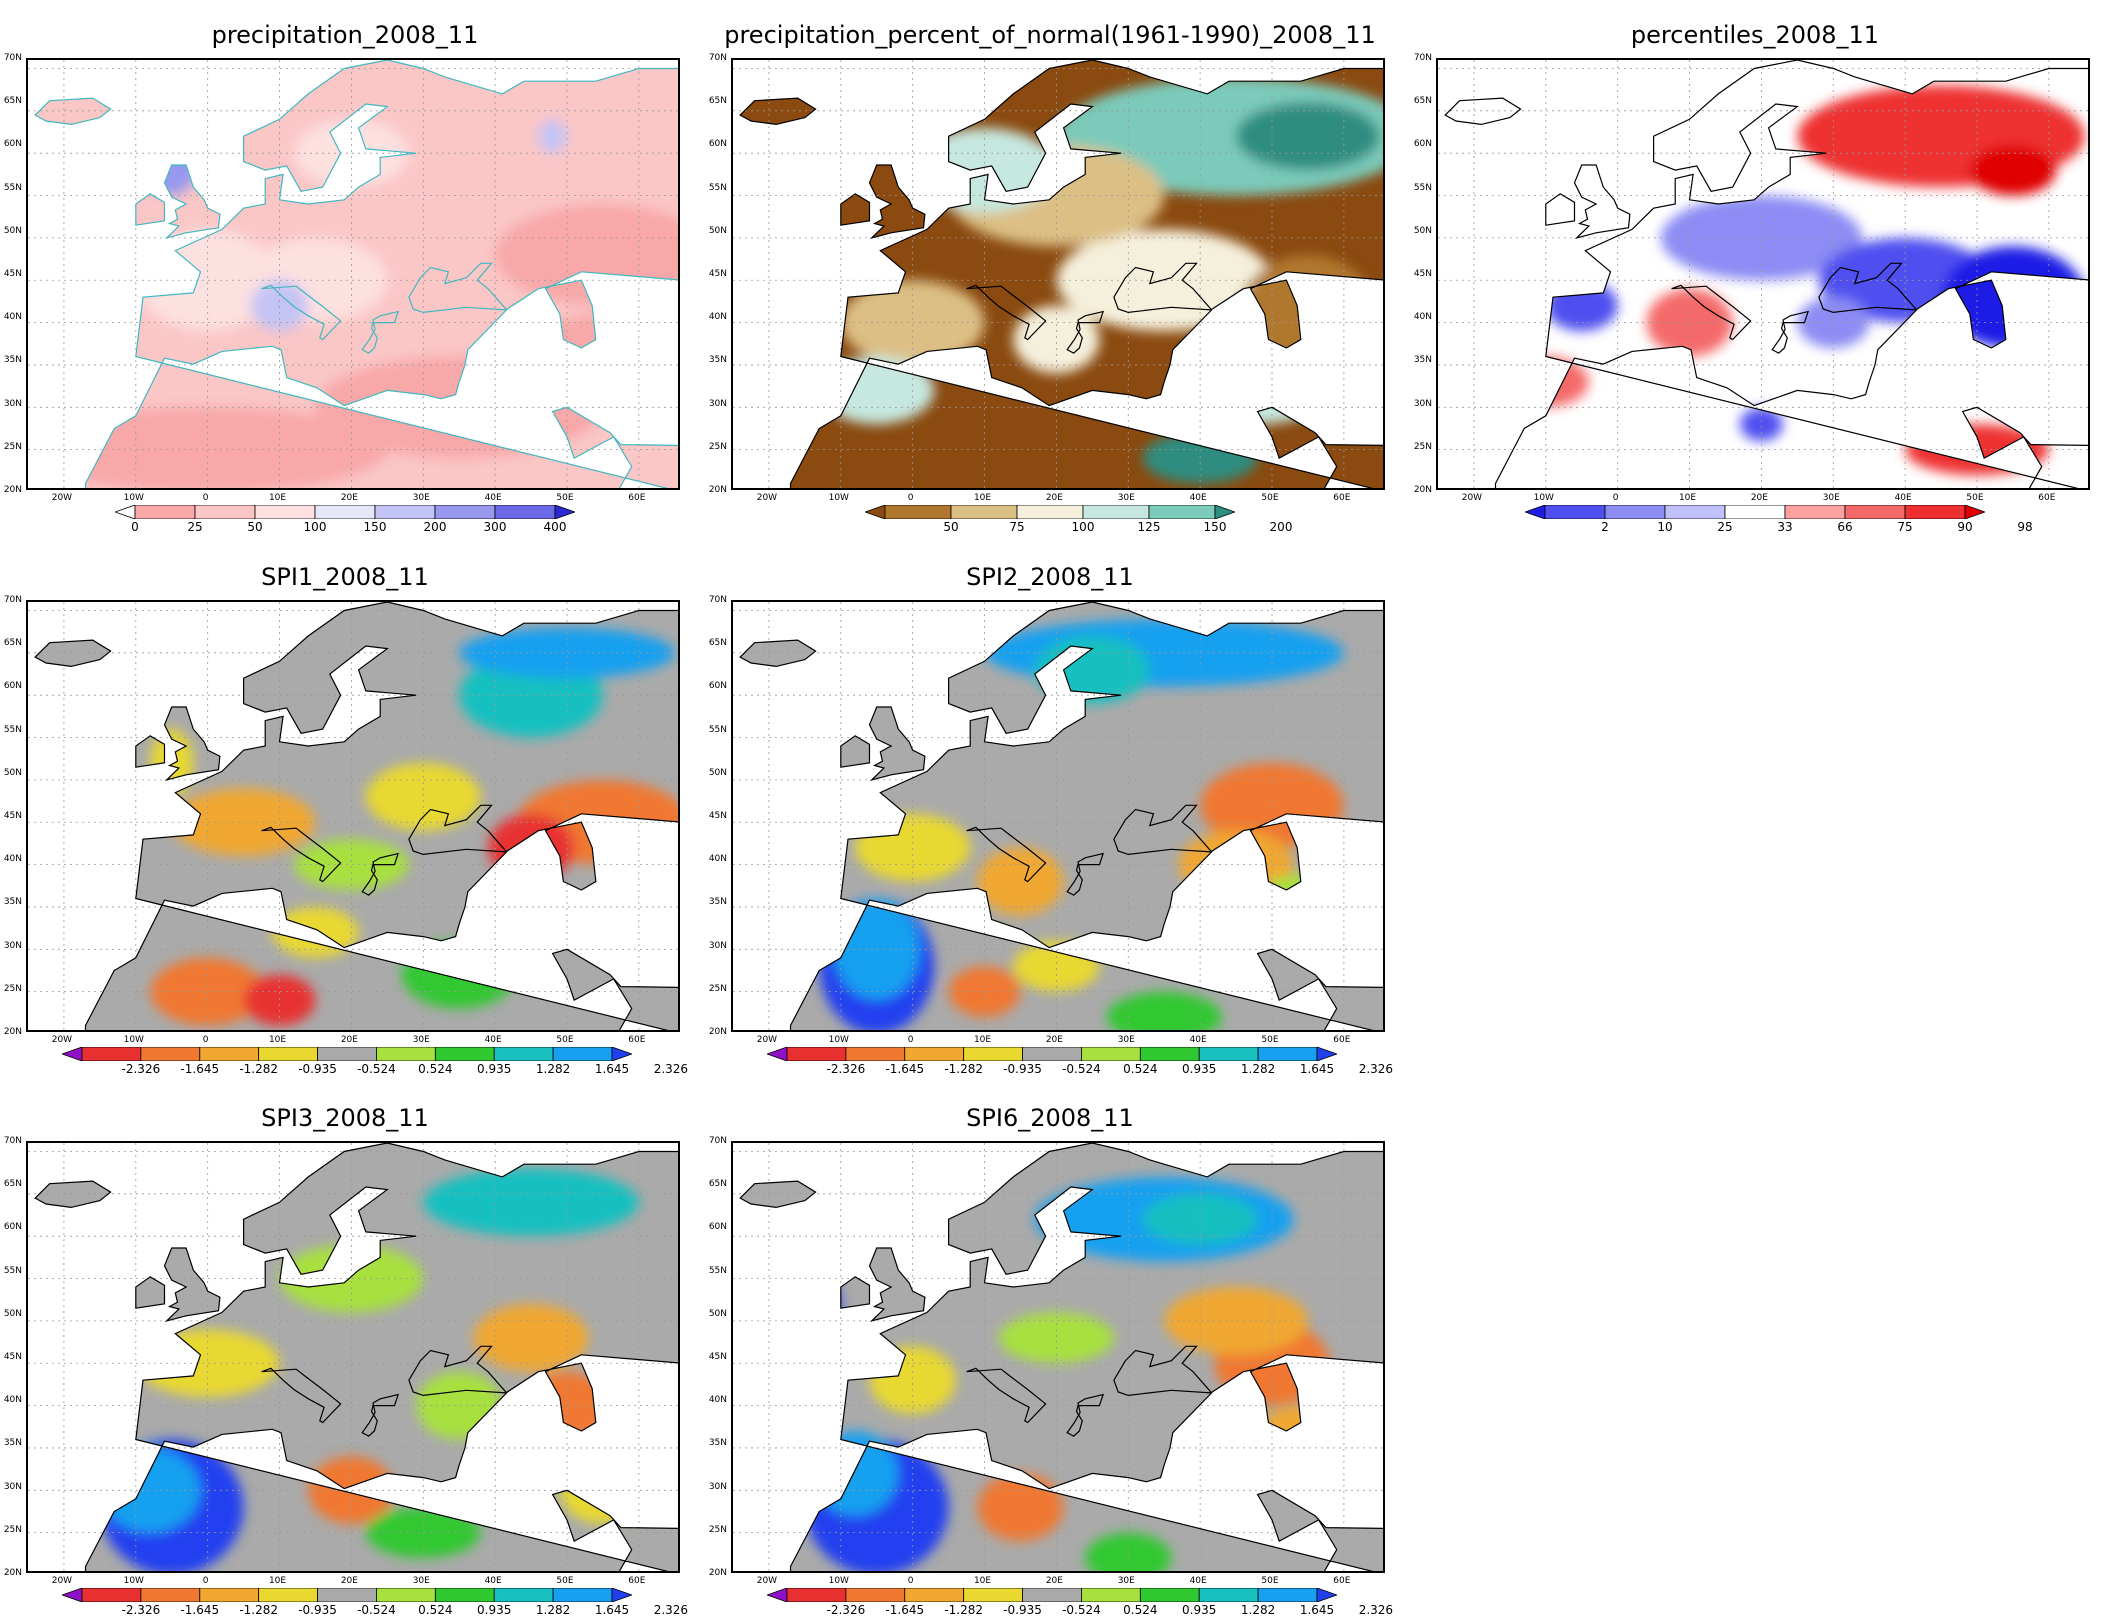  I want to click on panel-title: SPI3_2008_11, so click(345, 1118).